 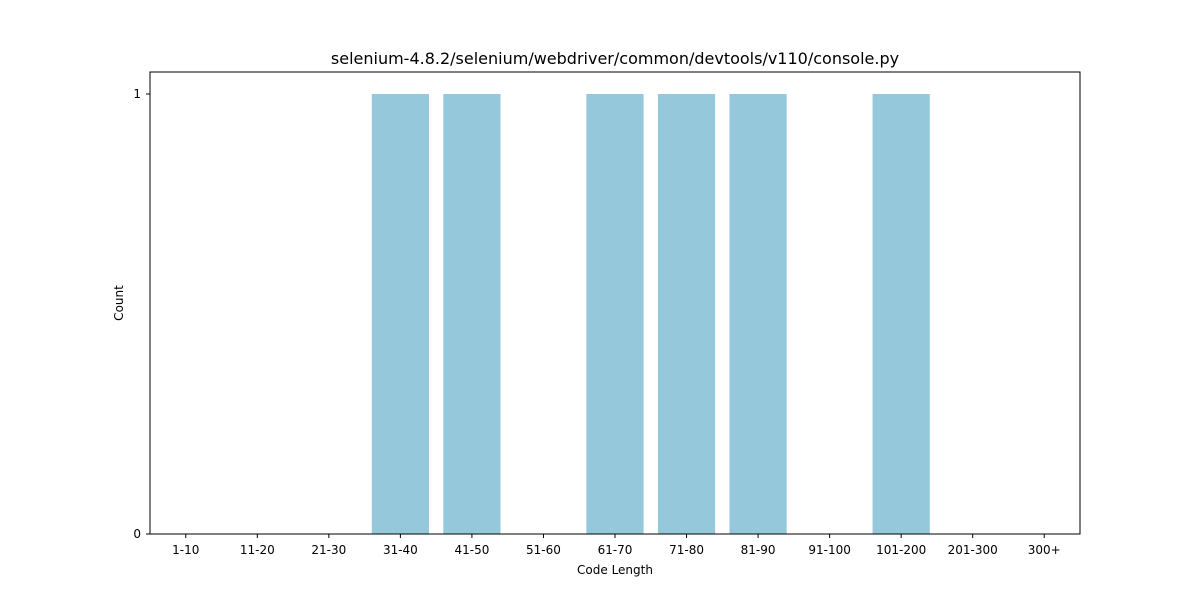 I want to click on y-tick-label: 1, so click(x=137, y=94).